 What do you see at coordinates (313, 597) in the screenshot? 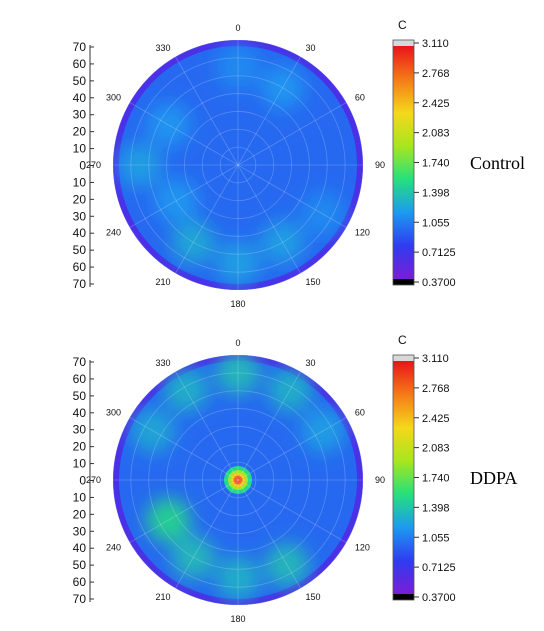
I see `angle-tick-label: 150` at bounding box center [313, 597].